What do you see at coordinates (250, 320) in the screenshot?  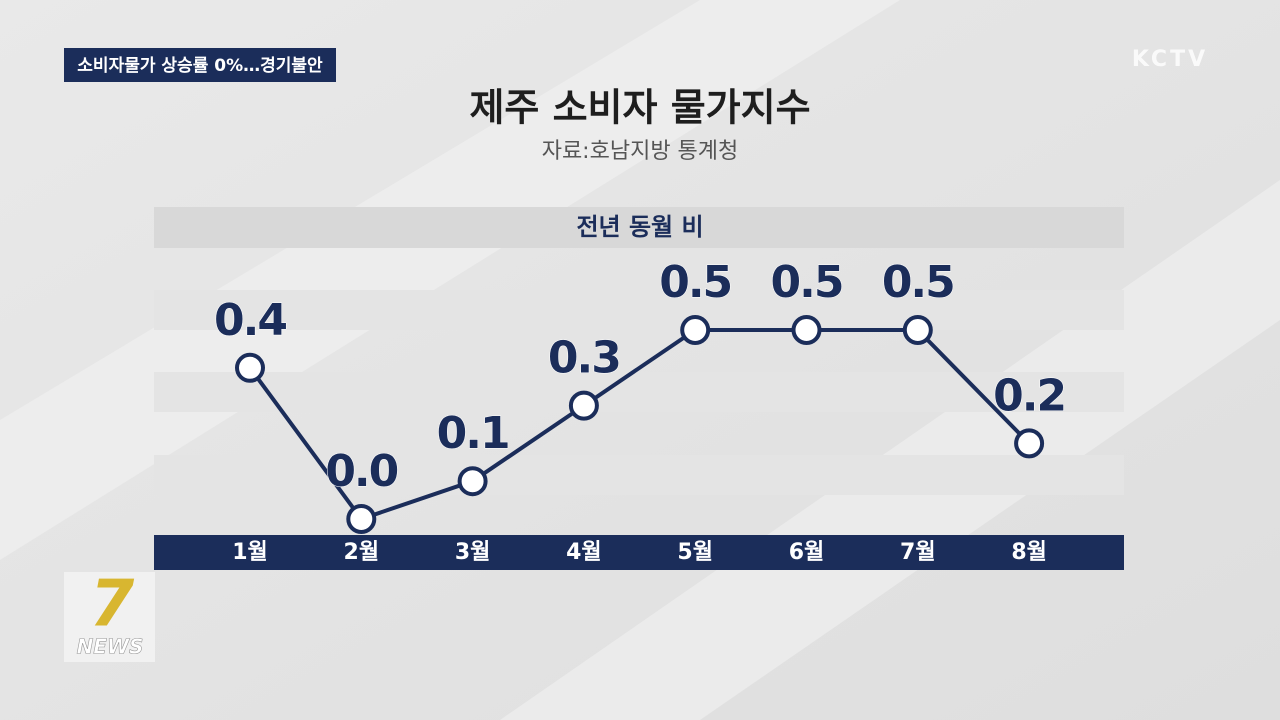 I see `value-label: 0.4` at bounding box center [250, 320].